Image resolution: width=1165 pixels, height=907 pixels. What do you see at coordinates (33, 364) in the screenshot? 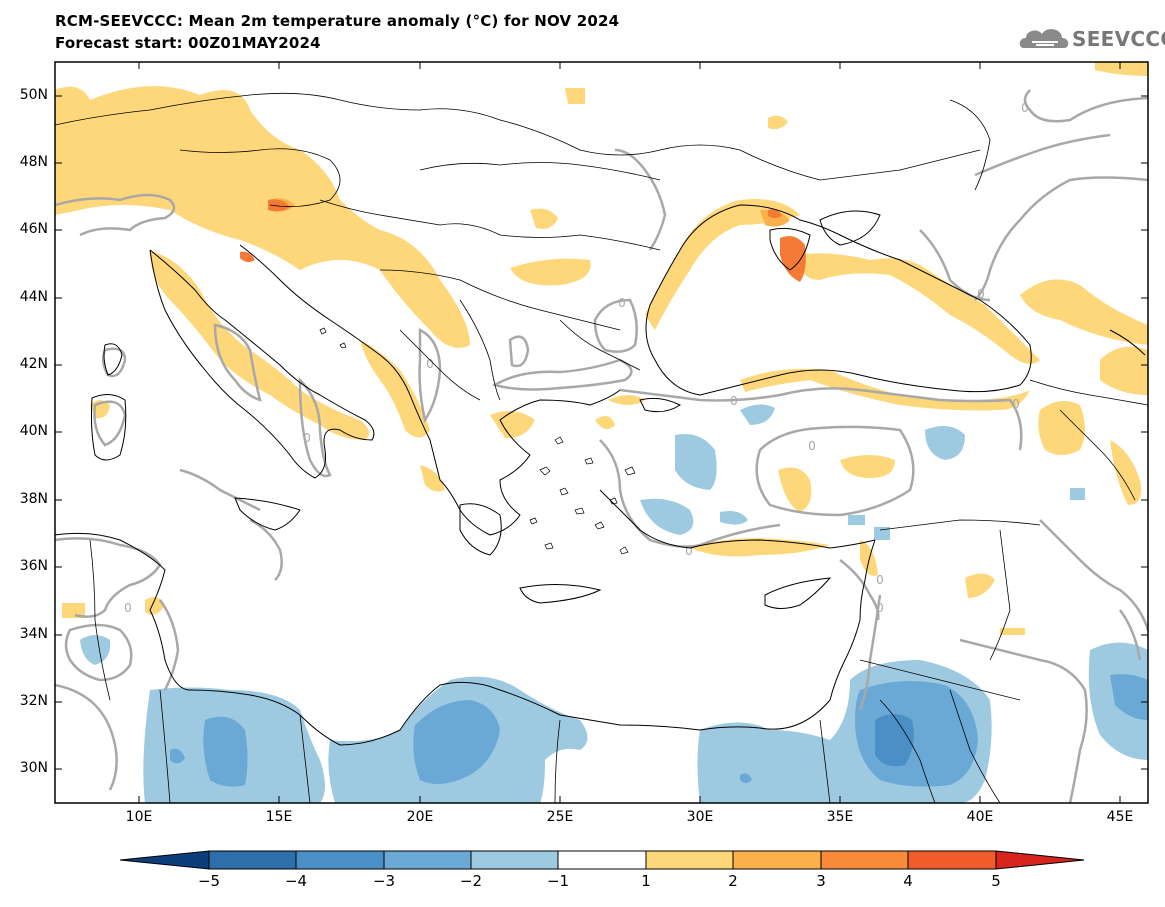
I see `lat-label: 42N` at bounding box center [33, 364].